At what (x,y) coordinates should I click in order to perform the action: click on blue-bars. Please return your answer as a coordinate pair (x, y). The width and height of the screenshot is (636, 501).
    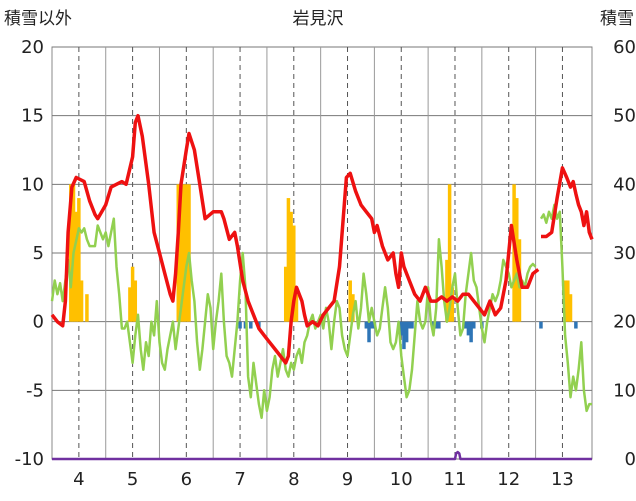
    Looking at the image, I should click on (408, 335).